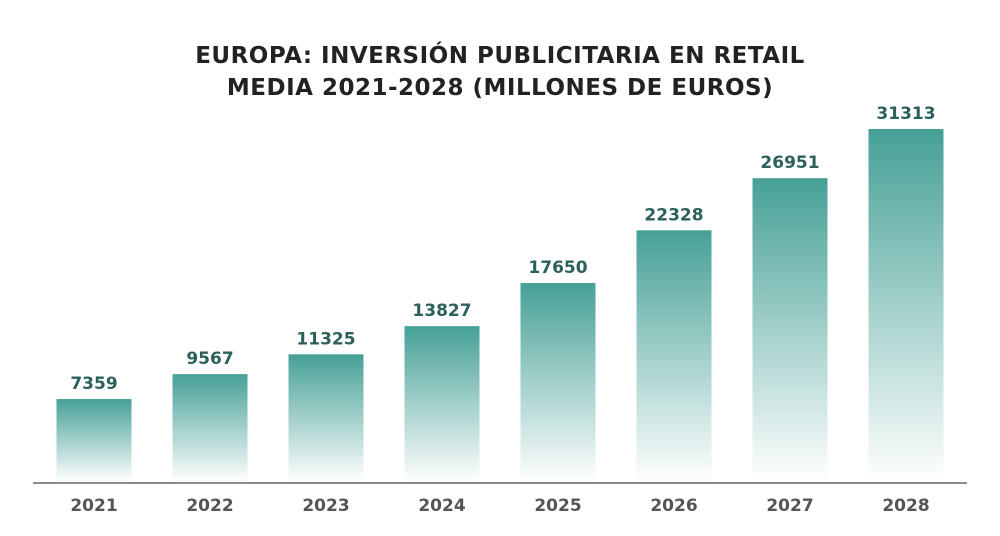  What do you see at coordinates (93, 506) in the screenshot?
I see `x-tick-label: 2021` at bounding box center [93, 506].